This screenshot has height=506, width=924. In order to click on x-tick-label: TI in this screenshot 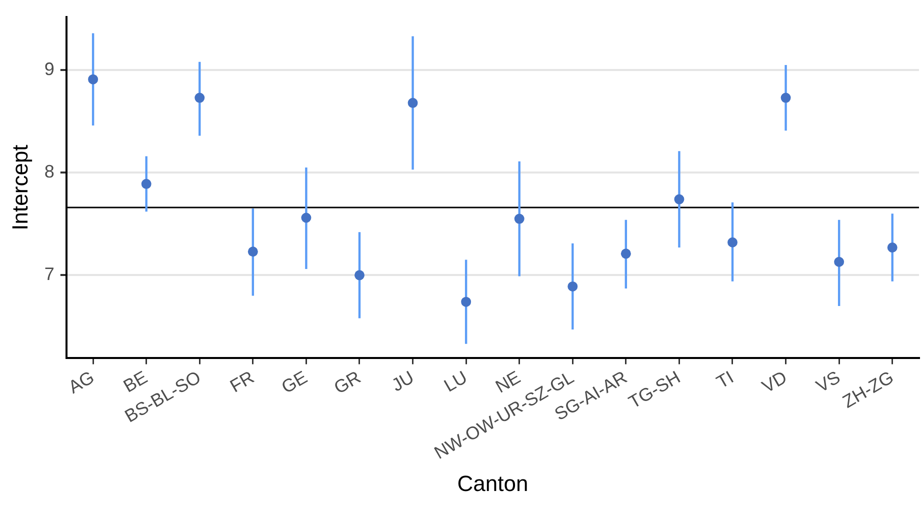, I will do `click(725, 379)`.